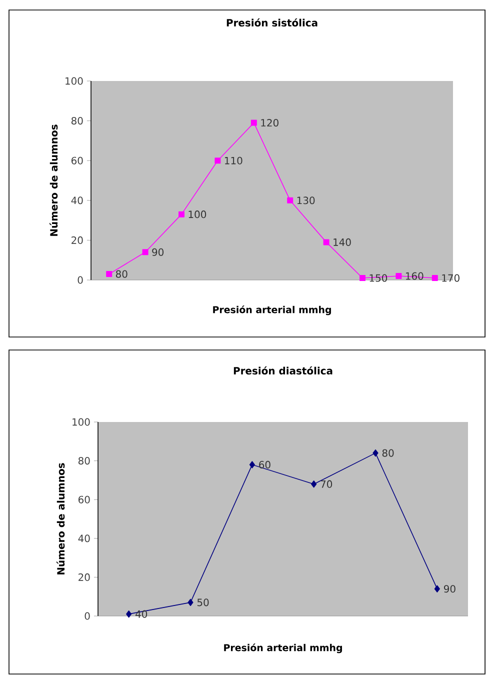 This screenshot has height=675, width=486. I want to click on category-label: 140, so click(342, 242).